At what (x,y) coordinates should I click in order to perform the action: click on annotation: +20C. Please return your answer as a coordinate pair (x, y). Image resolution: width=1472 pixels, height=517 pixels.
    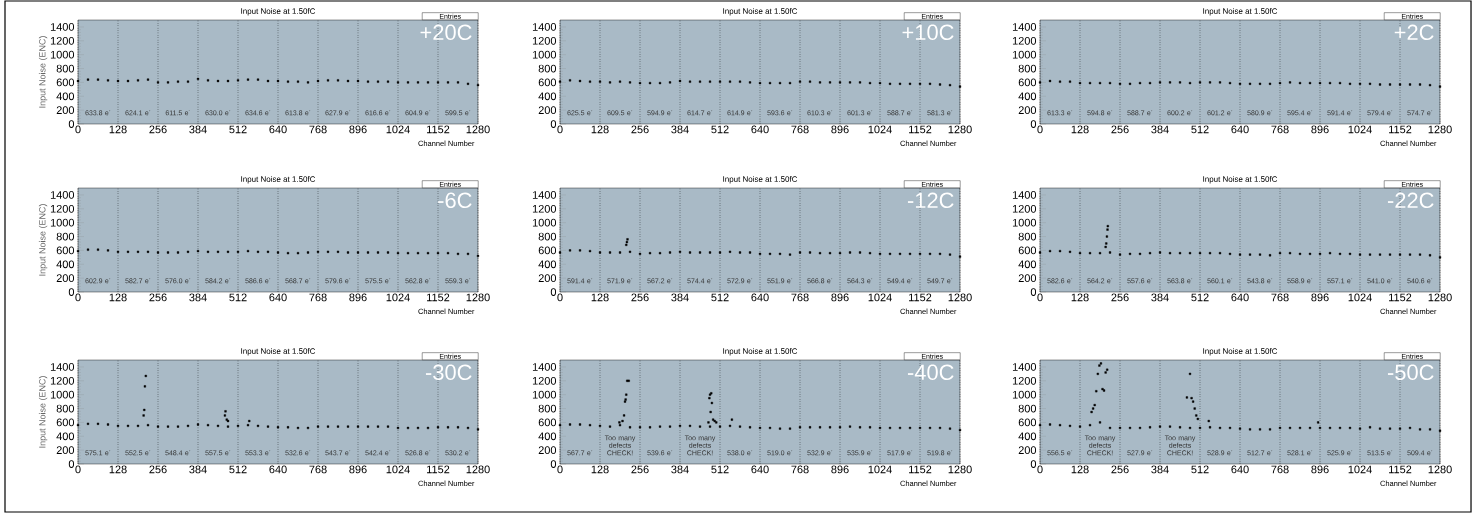
    Looking at the image, I should click on (446, 32).